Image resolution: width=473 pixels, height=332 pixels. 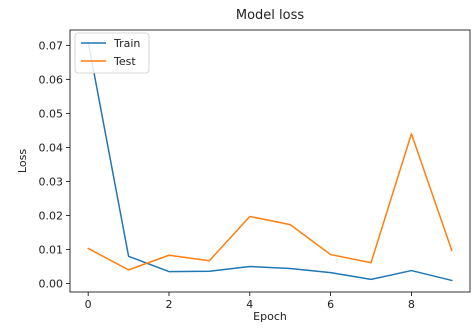 What do you see at coordinates (51, 249) in the screenshot?
I see `y-tick-label: 0.01` at bounding box center [51, 249].